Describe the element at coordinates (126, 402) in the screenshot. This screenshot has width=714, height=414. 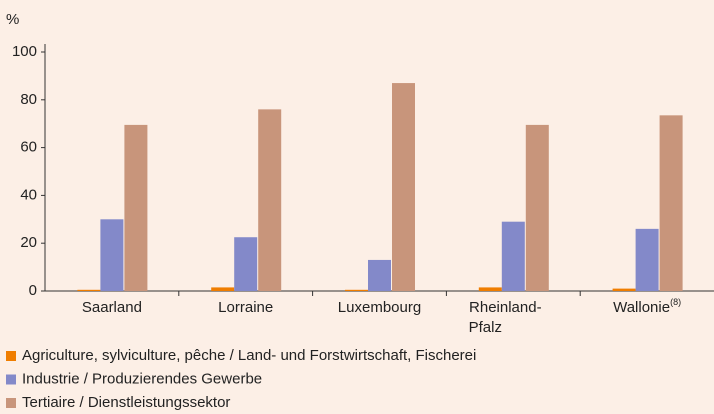
I see `legend-label: Tertiaire / Dienstleistungssektor` at that location.